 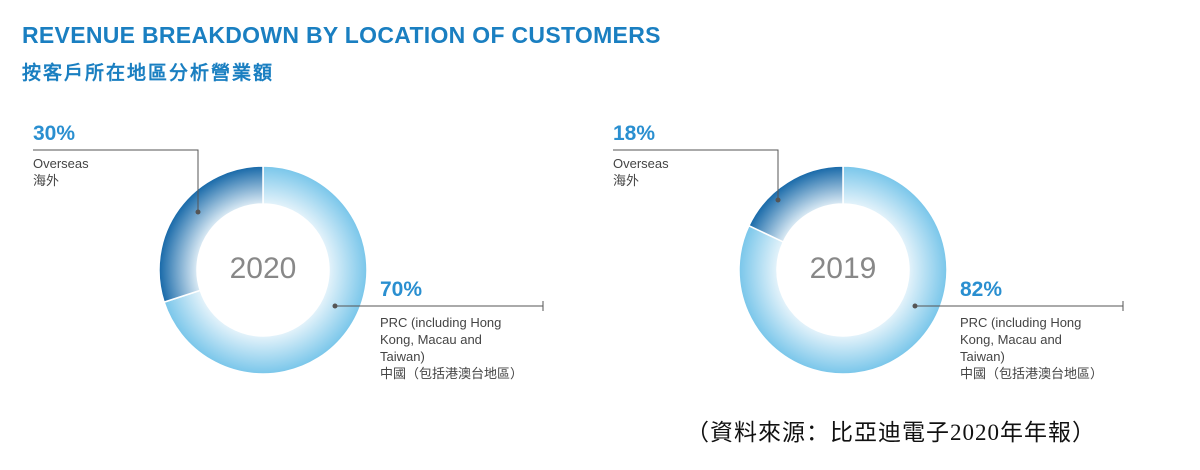 I want to click on subtitle: 按客戶所在地區分析營業額, so click(x=148, y=73).